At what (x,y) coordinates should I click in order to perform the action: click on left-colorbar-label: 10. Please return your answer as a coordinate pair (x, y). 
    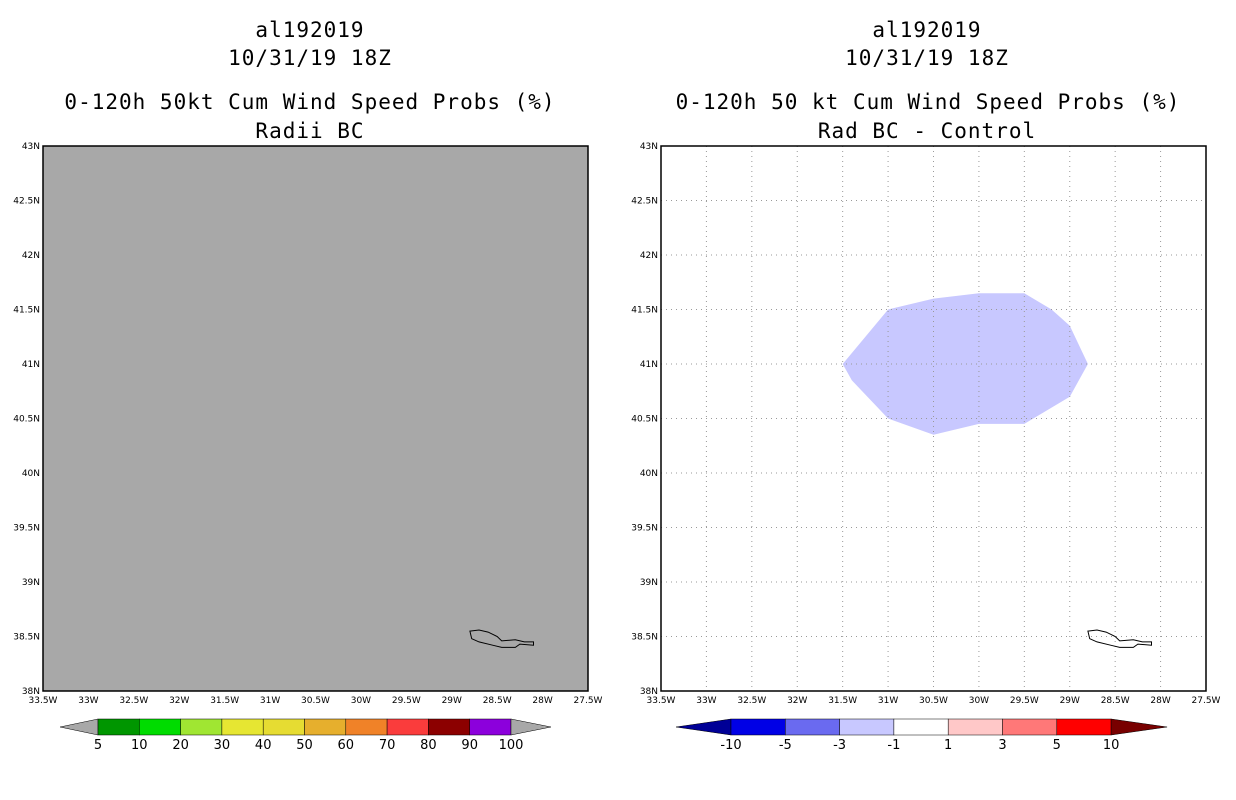
    Looking at the image, I should click on (139, 745).